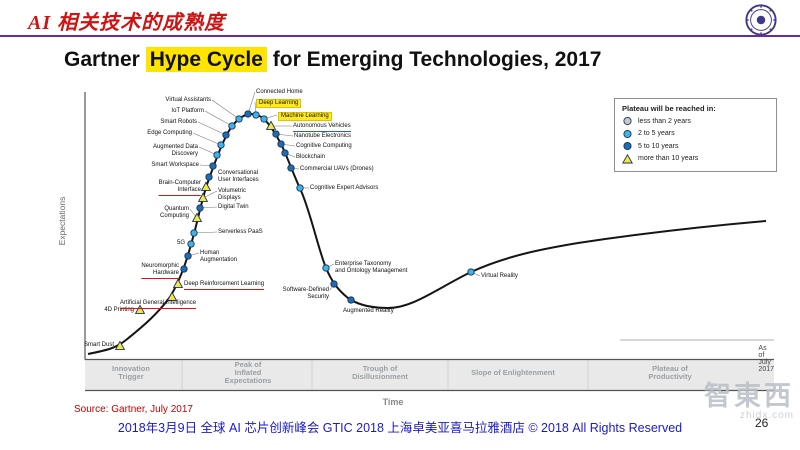  What do you see at coordinates (179, 188) in the screenshot?
I see `chart-point-label: Brain-Computer Interface` at bounding box center [179, 188].